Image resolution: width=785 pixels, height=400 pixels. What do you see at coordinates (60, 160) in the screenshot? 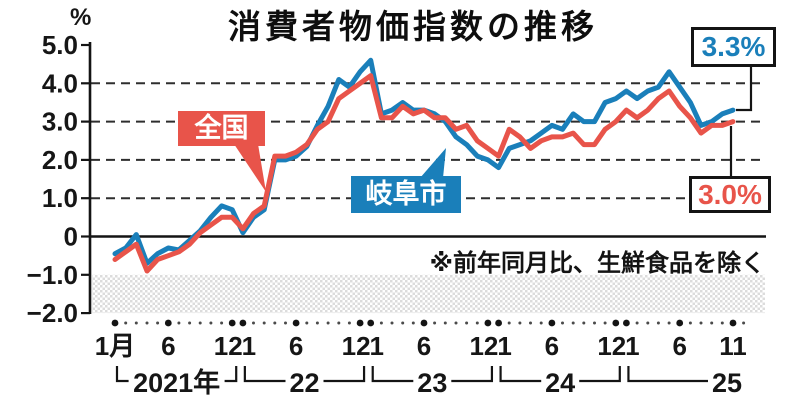
I see `y-tick-label: 2.0` at bounding box center [60, 160].